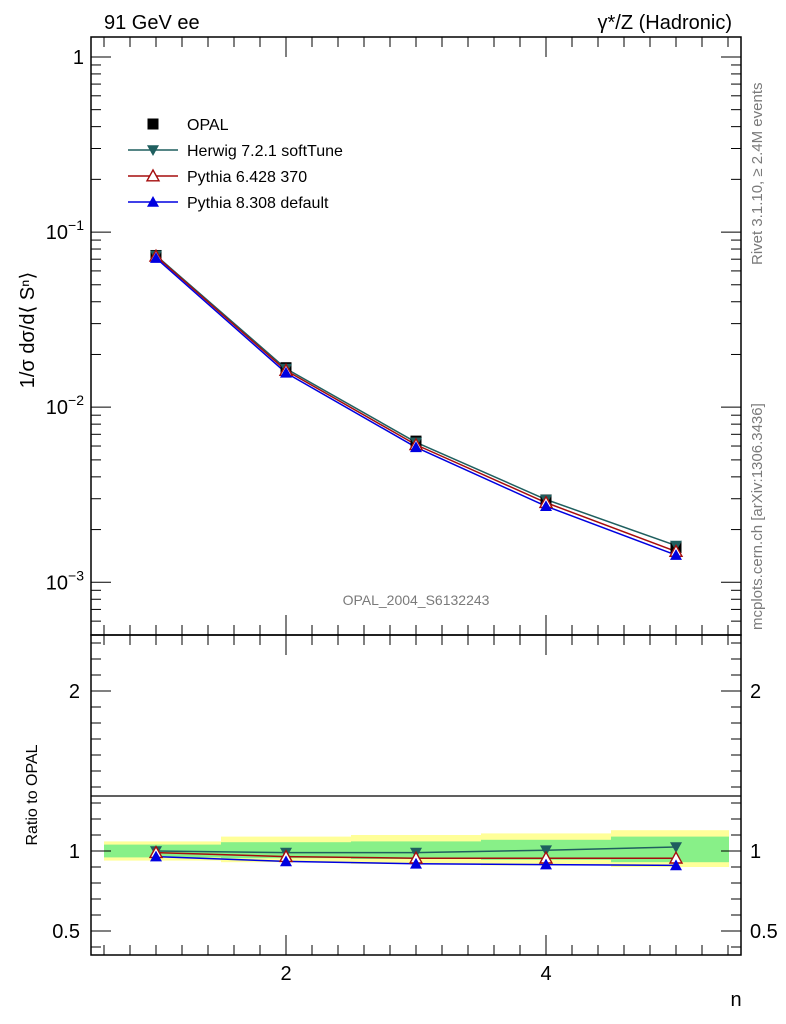  Describe the element at coordinates (416, 856) in the screenshot. I see `ratio-series-layer` at that location.